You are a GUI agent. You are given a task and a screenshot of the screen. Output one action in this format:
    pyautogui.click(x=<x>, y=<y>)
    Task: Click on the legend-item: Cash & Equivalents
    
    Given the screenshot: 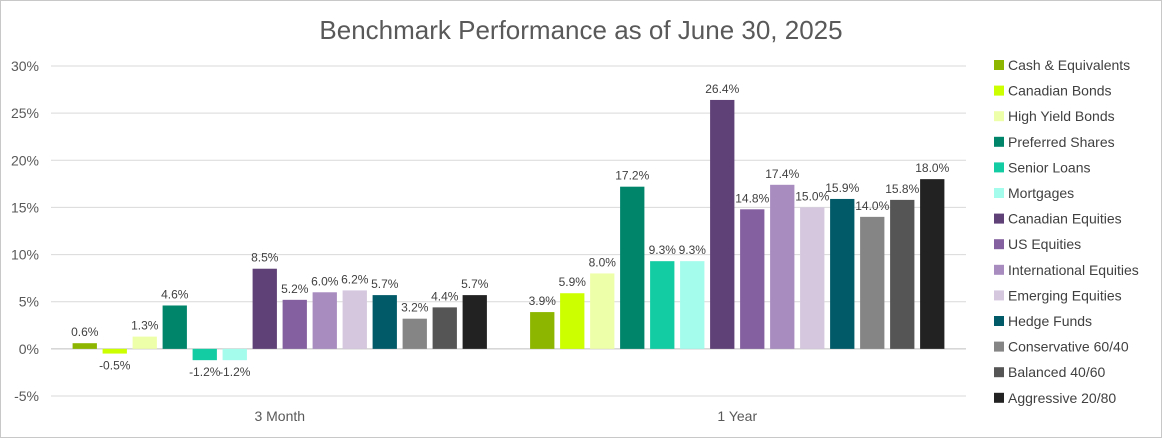 What is the action you would take?
    pyautogui.click(x=1062, y=65)
    